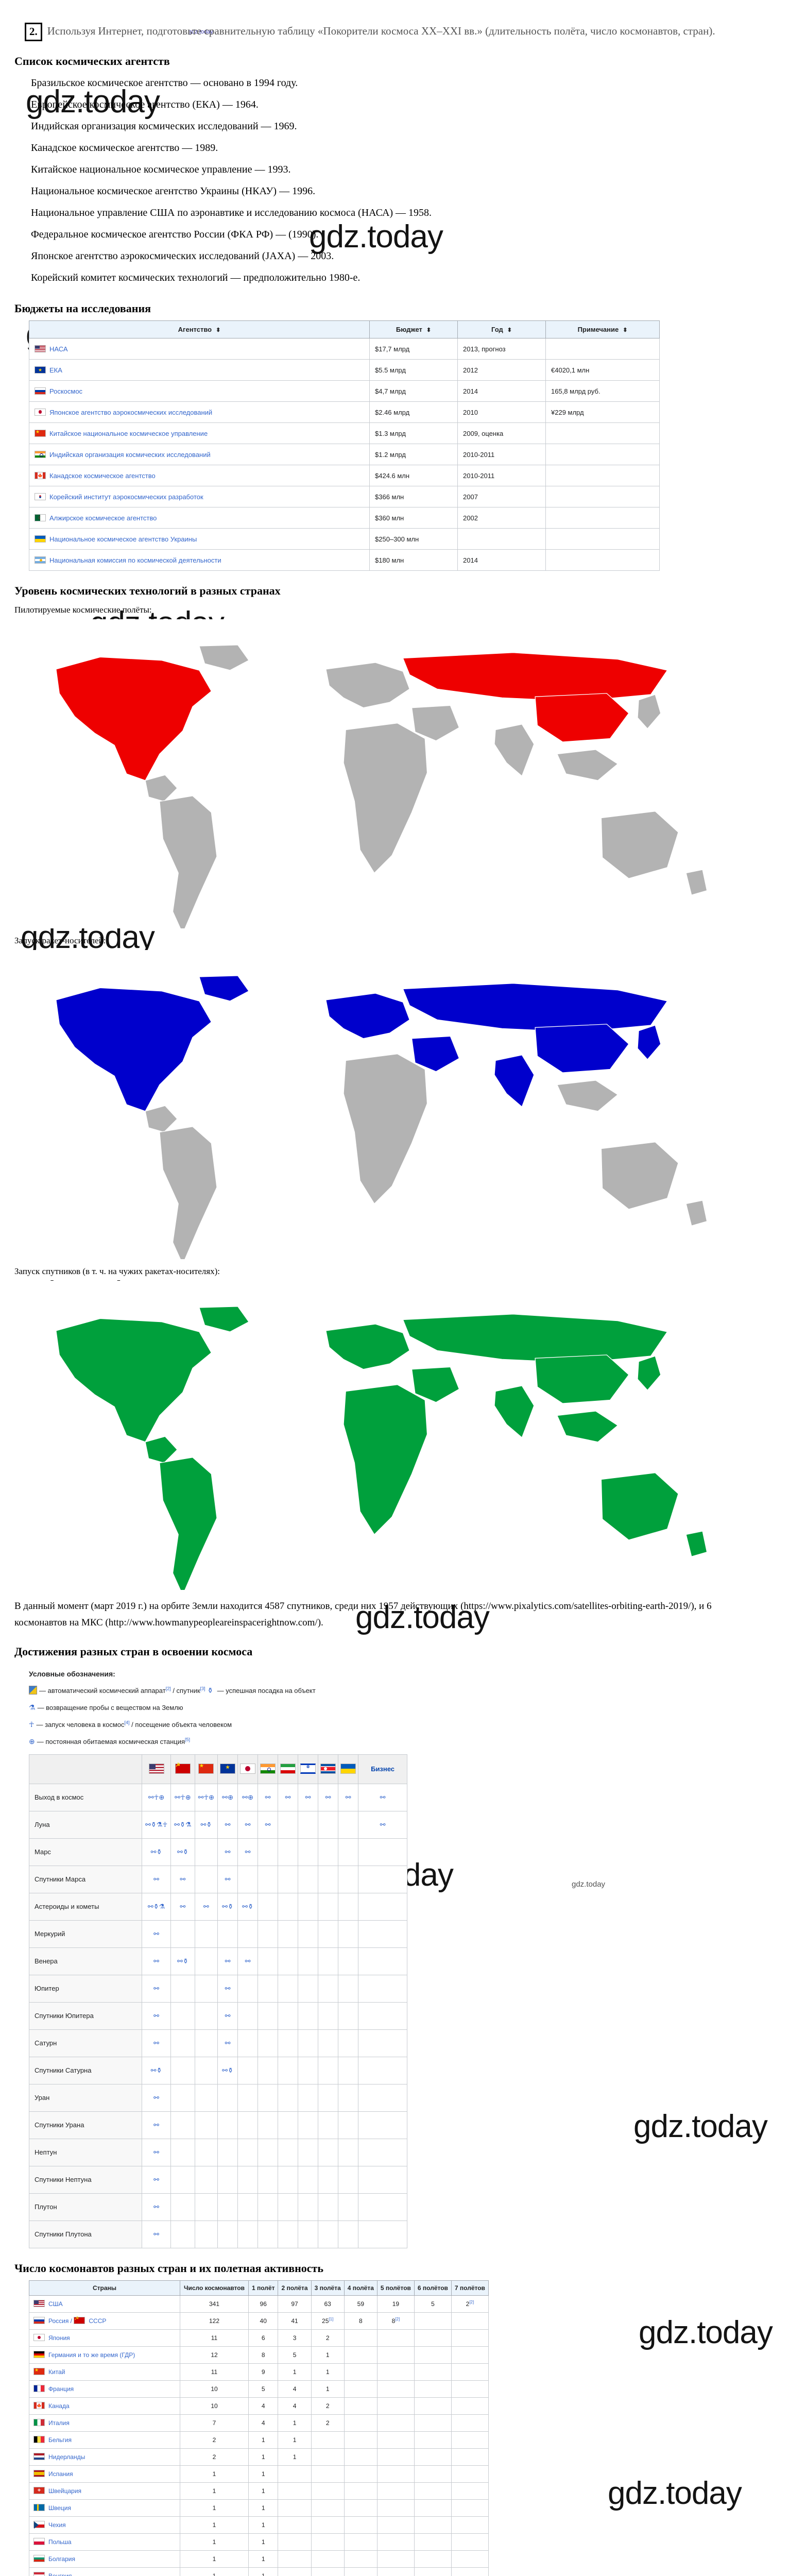 Image resolution: width=789 pixels, height=2576 pixels. What do you see at coordinates (295, 2423) in the screenshot?
I see `cosmonauts-flight-count: 1` at bounding box center [295, 2423].